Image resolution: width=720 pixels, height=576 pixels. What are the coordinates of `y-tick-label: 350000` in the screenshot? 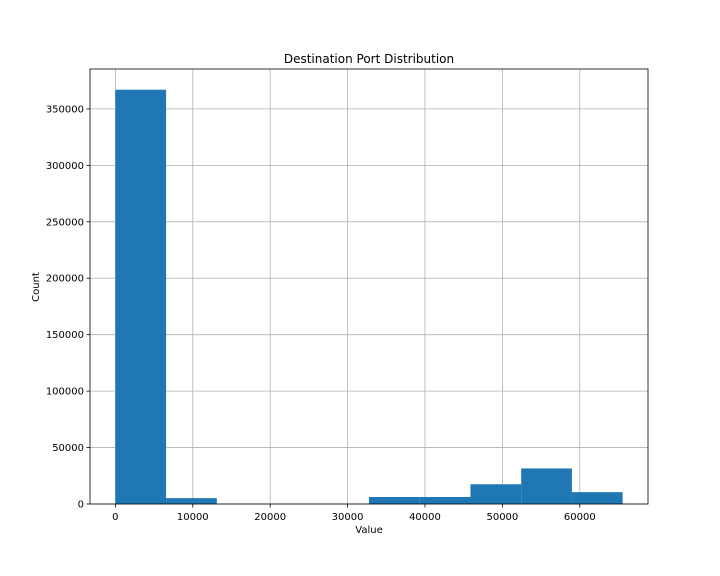 It's located at (65, 109).